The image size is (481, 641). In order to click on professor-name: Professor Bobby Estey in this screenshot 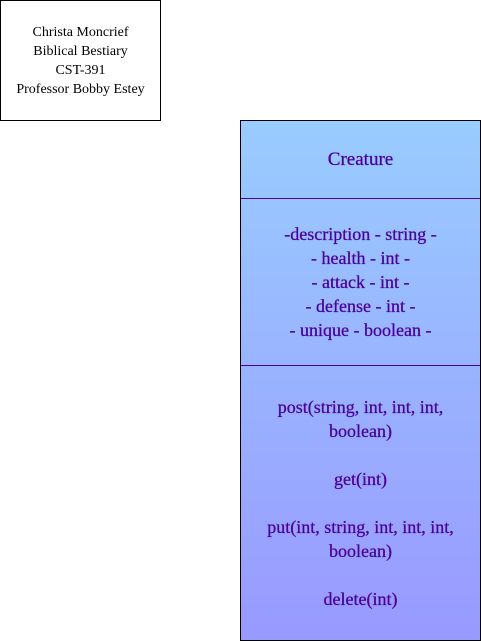, I will do `click(80, 89)`.